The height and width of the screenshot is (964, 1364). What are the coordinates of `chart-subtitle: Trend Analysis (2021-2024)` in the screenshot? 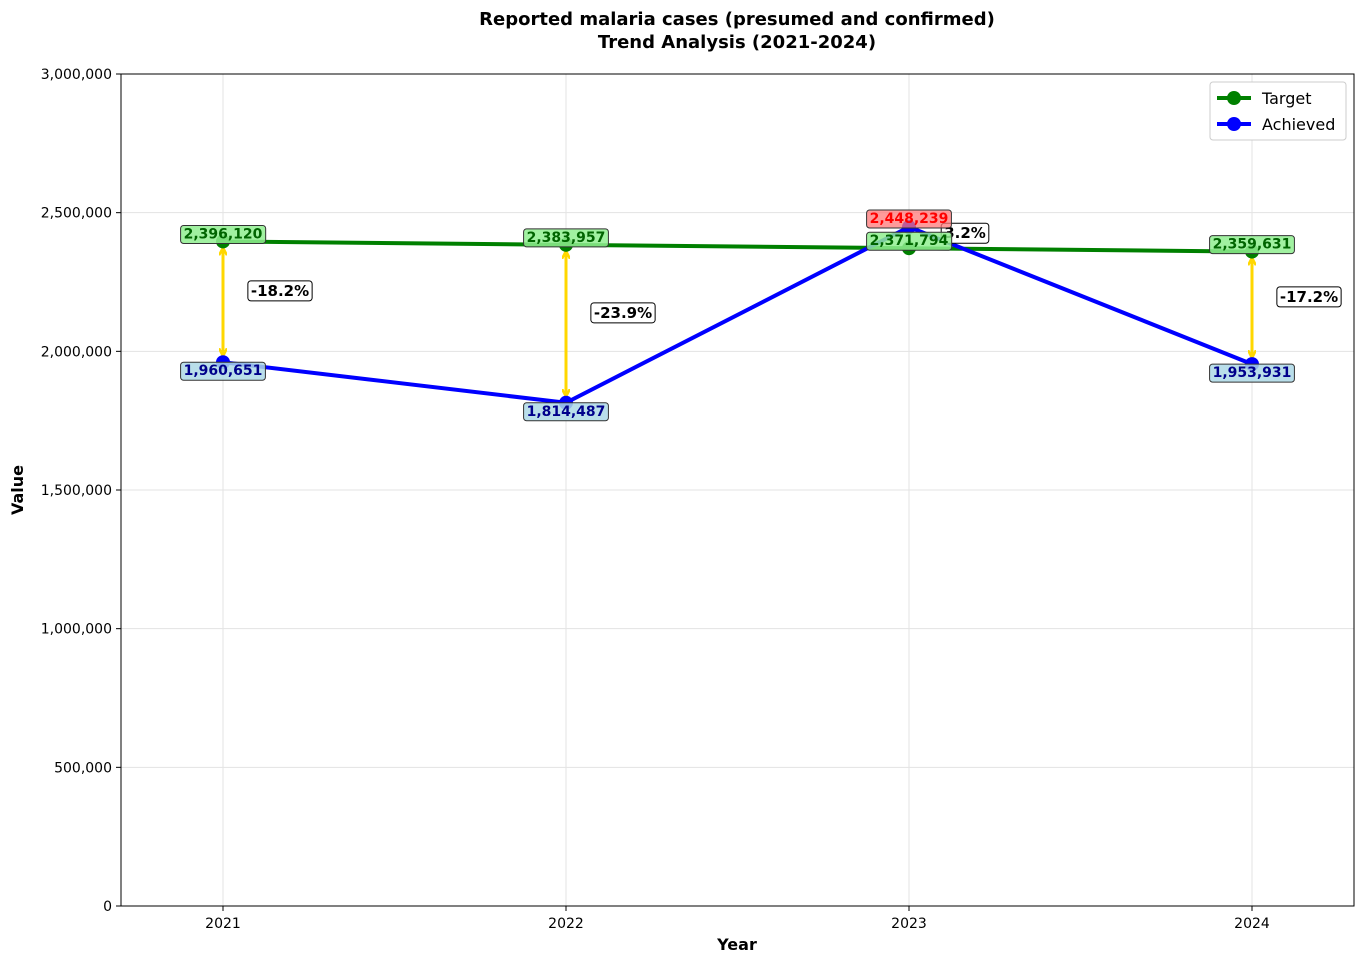 It's located at (737, 42).